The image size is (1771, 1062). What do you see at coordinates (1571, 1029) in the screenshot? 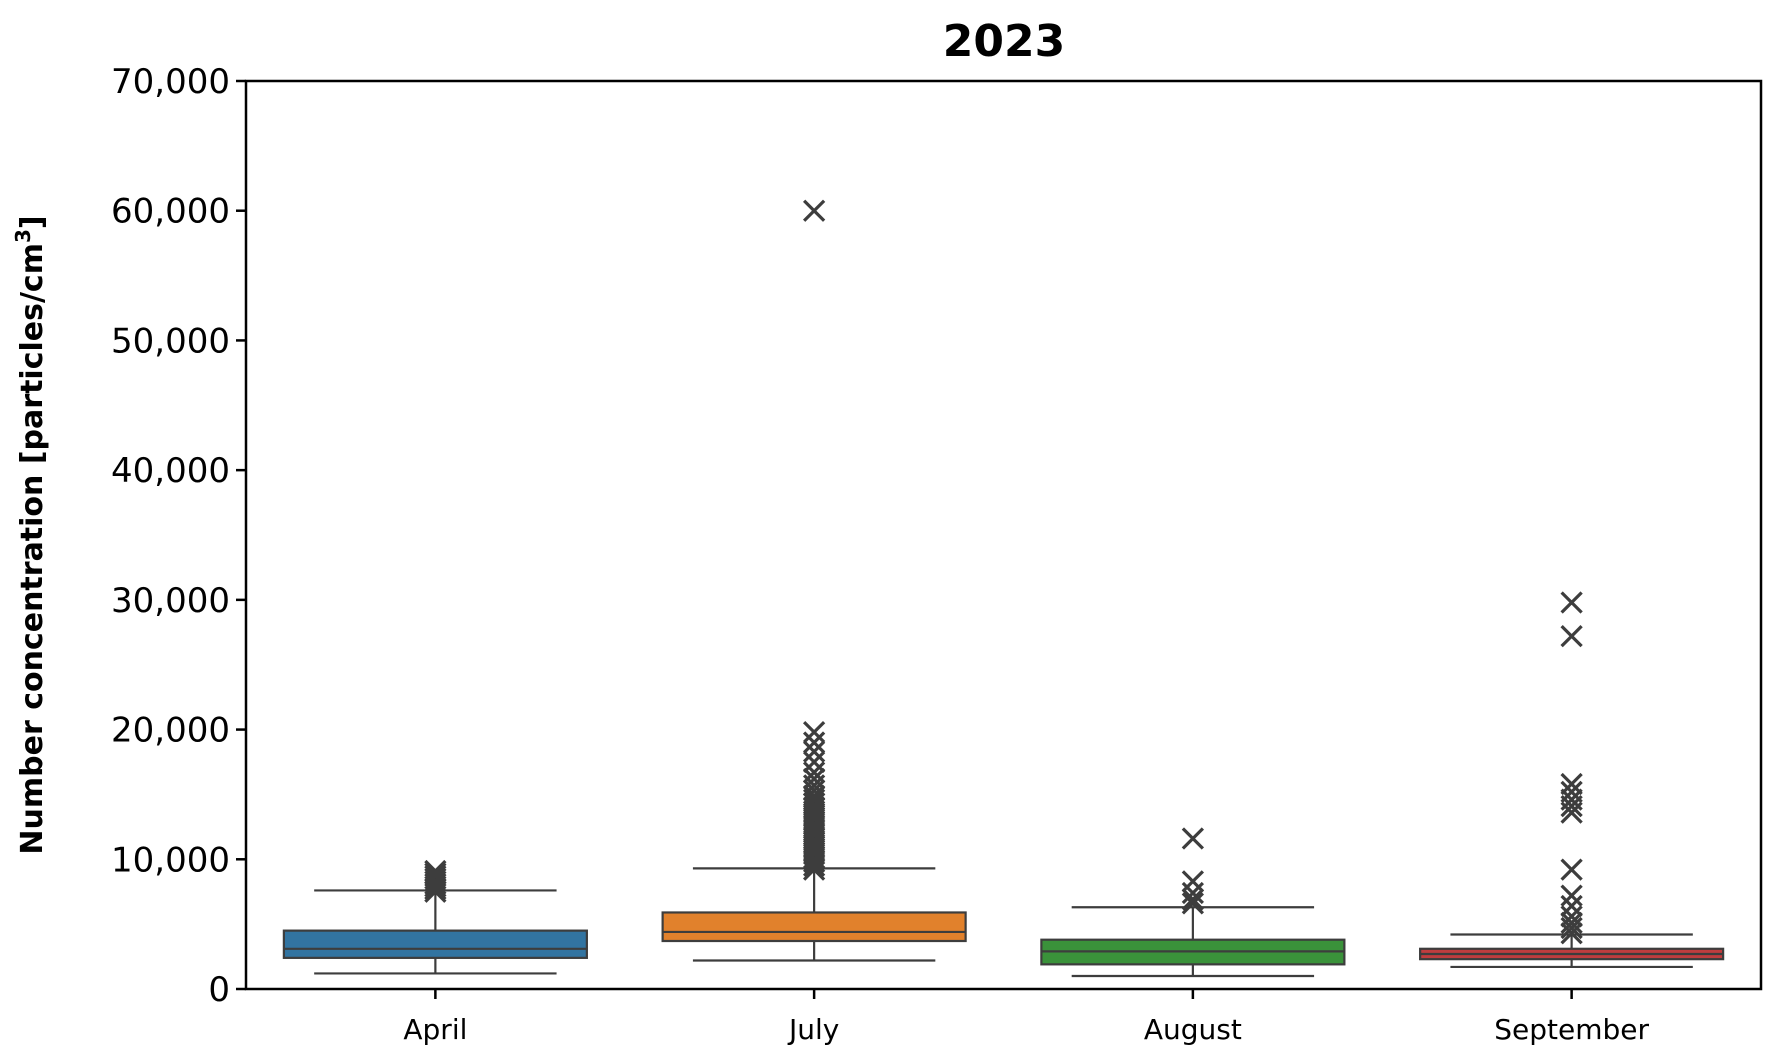
I see `x-tick-label: September` at bounding box center [1571, 1029].